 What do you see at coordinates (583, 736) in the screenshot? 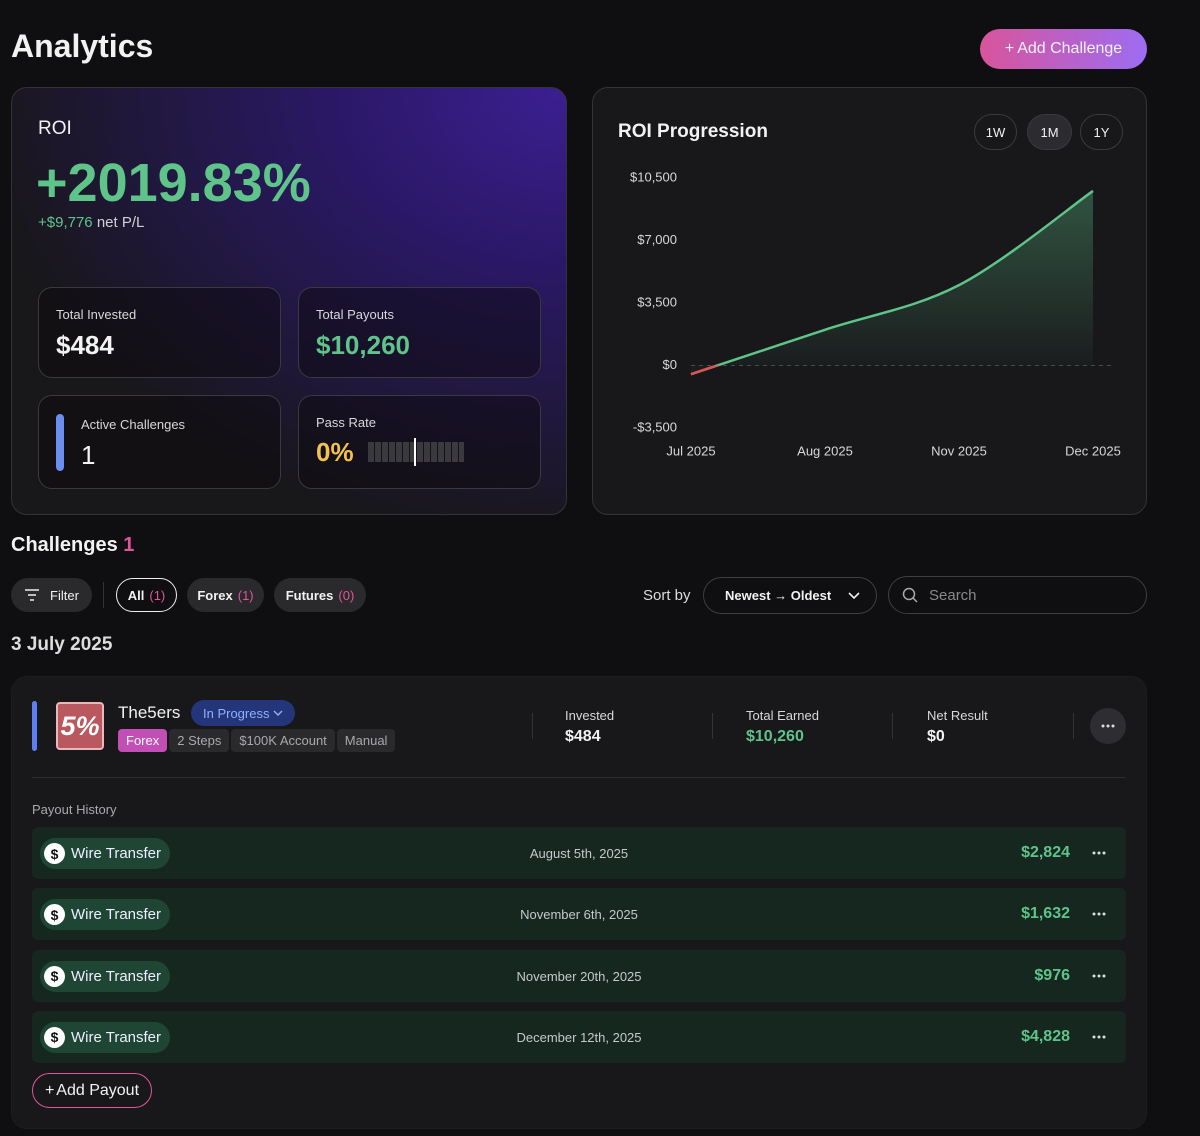
I see `metric-value: $484` at bounding box center [583, 736].